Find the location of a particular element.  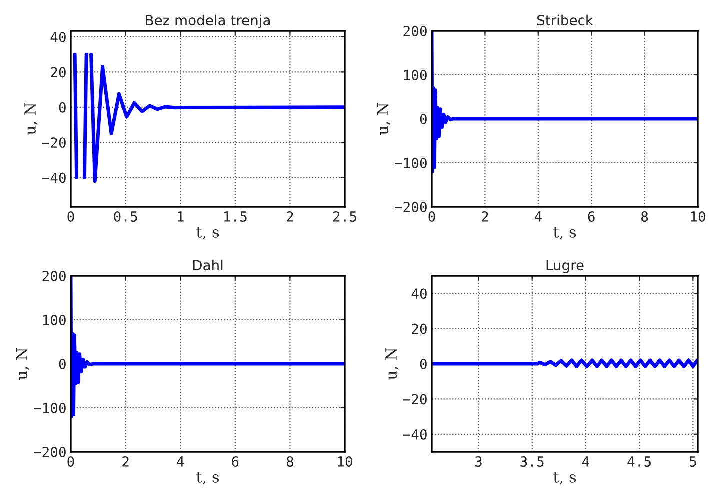

line-series is located at coordinates (565, 363).